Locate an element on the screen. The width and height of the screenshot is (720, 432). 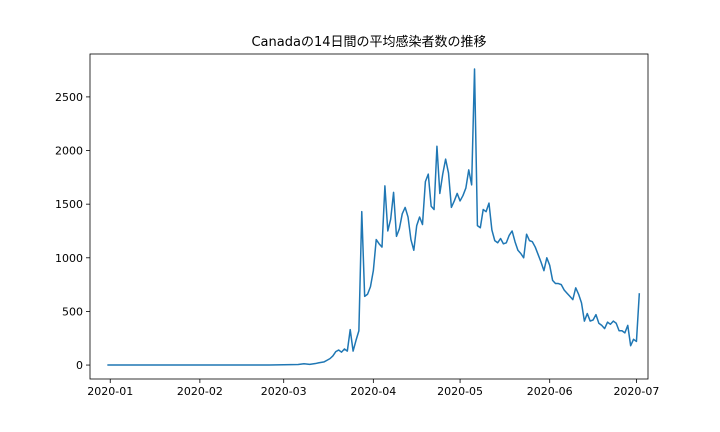
x-tick-label-0: 2020-01 is located at coordinates (110, 391).